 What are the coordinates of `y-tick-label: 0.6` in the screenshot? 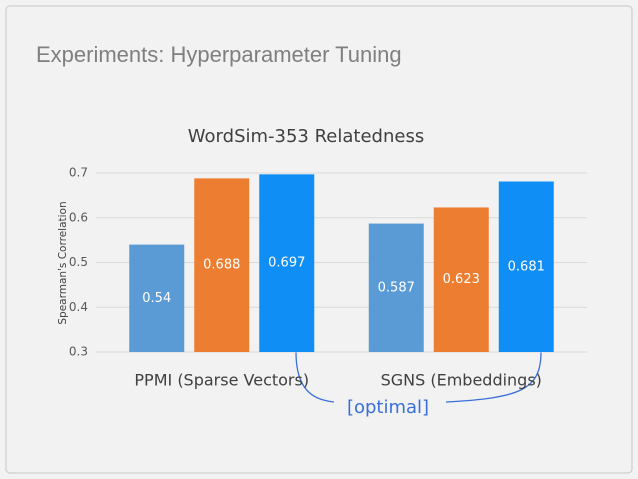 It's located at (78, 217).